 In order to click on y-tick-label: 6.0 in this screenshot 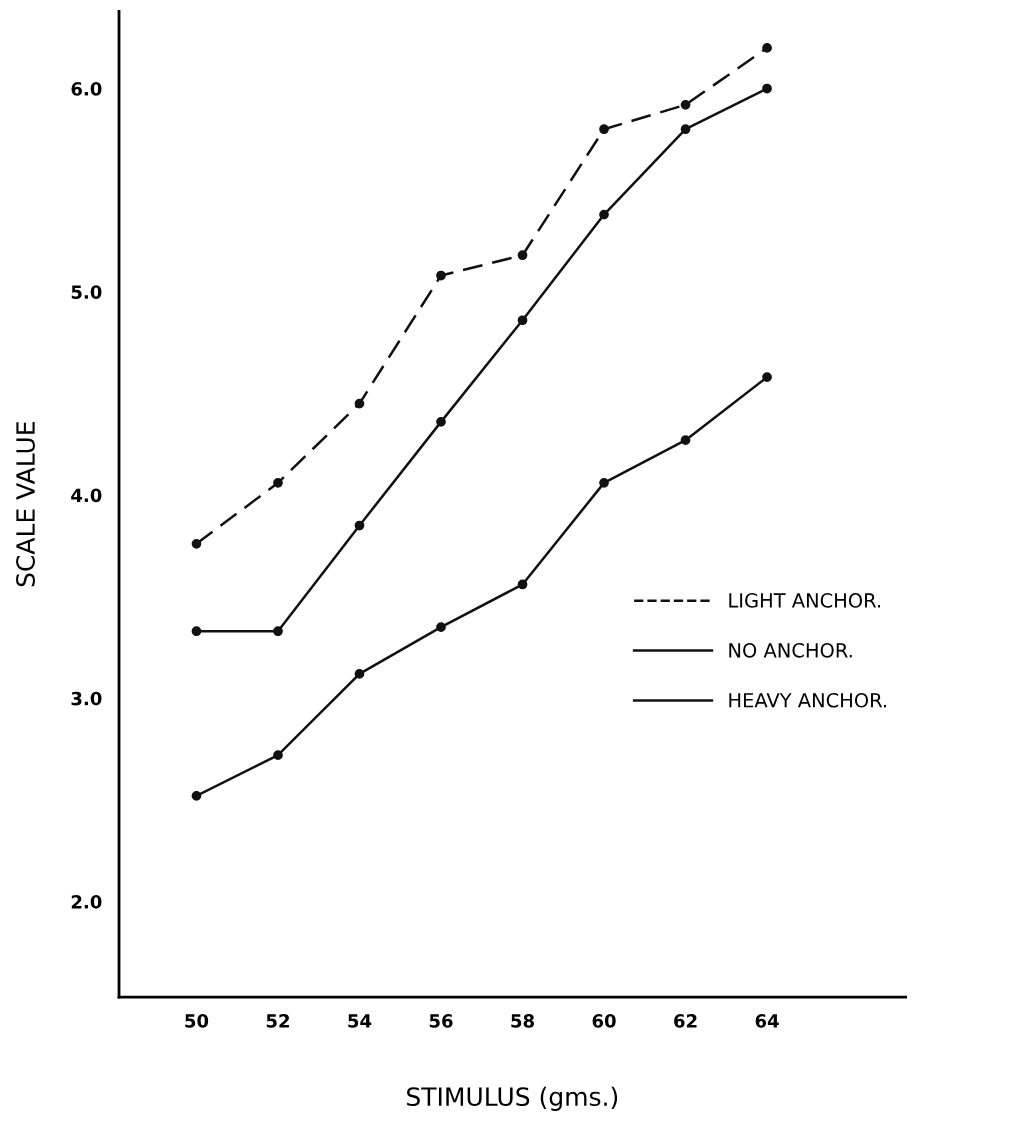, I will do `click(86, 89)`.